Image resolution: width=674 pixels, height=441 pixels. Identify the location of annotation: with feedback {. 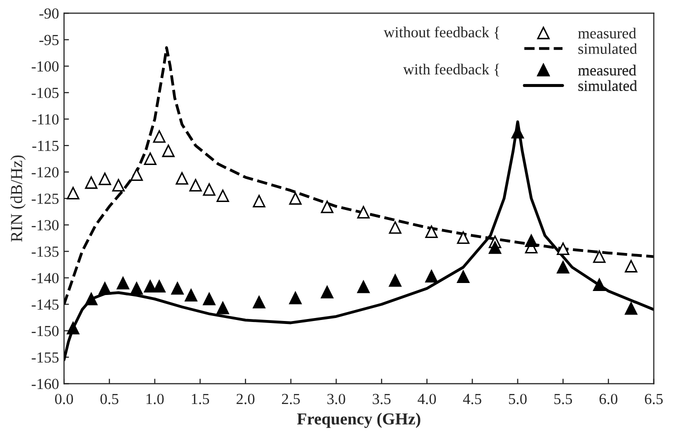
(451, 70).